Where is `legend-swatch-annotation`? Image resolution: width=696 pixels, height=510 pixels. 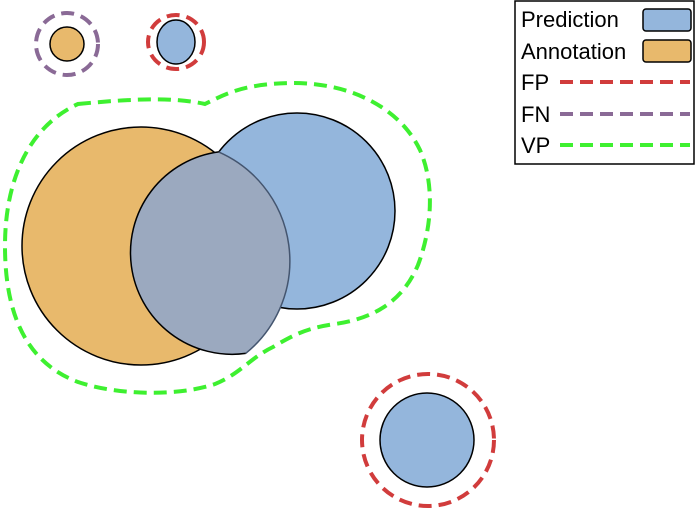 legend-swatch-annotation is located at coordinates (667, 51).